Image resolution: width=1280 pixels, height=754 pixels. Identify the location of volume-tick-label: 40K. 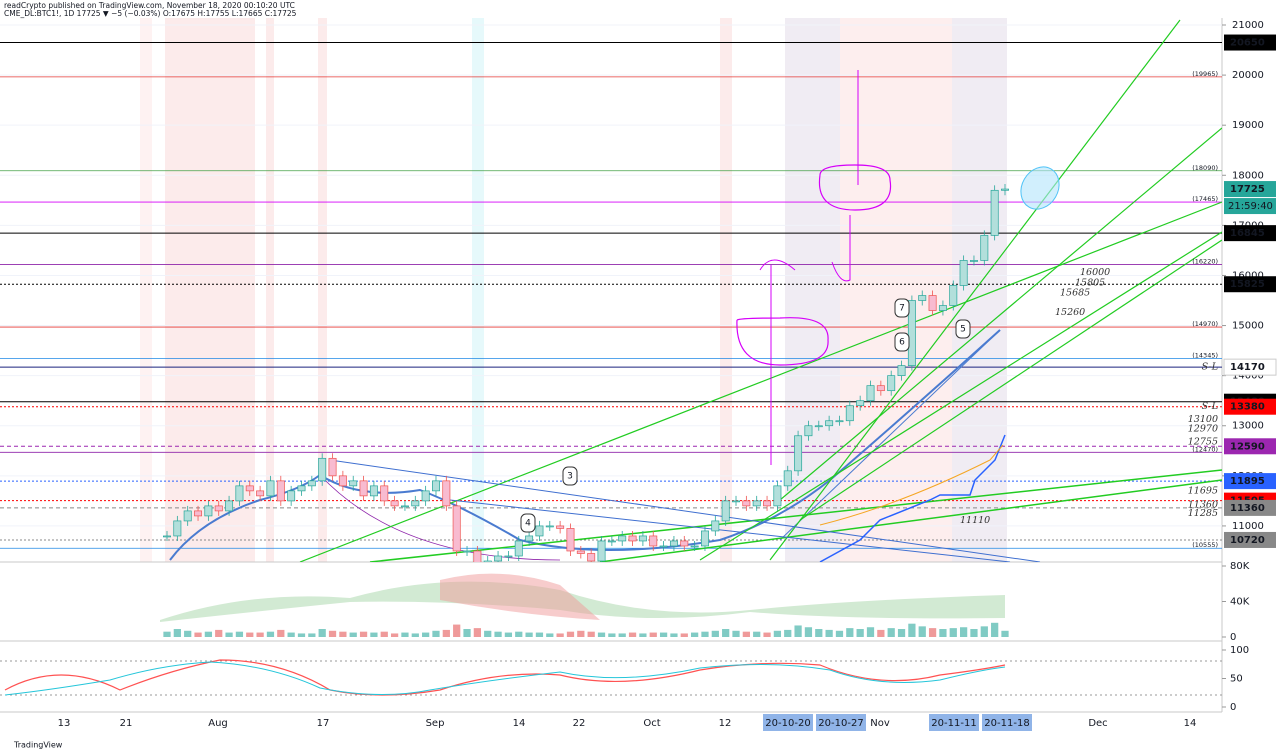
(1240, 602).